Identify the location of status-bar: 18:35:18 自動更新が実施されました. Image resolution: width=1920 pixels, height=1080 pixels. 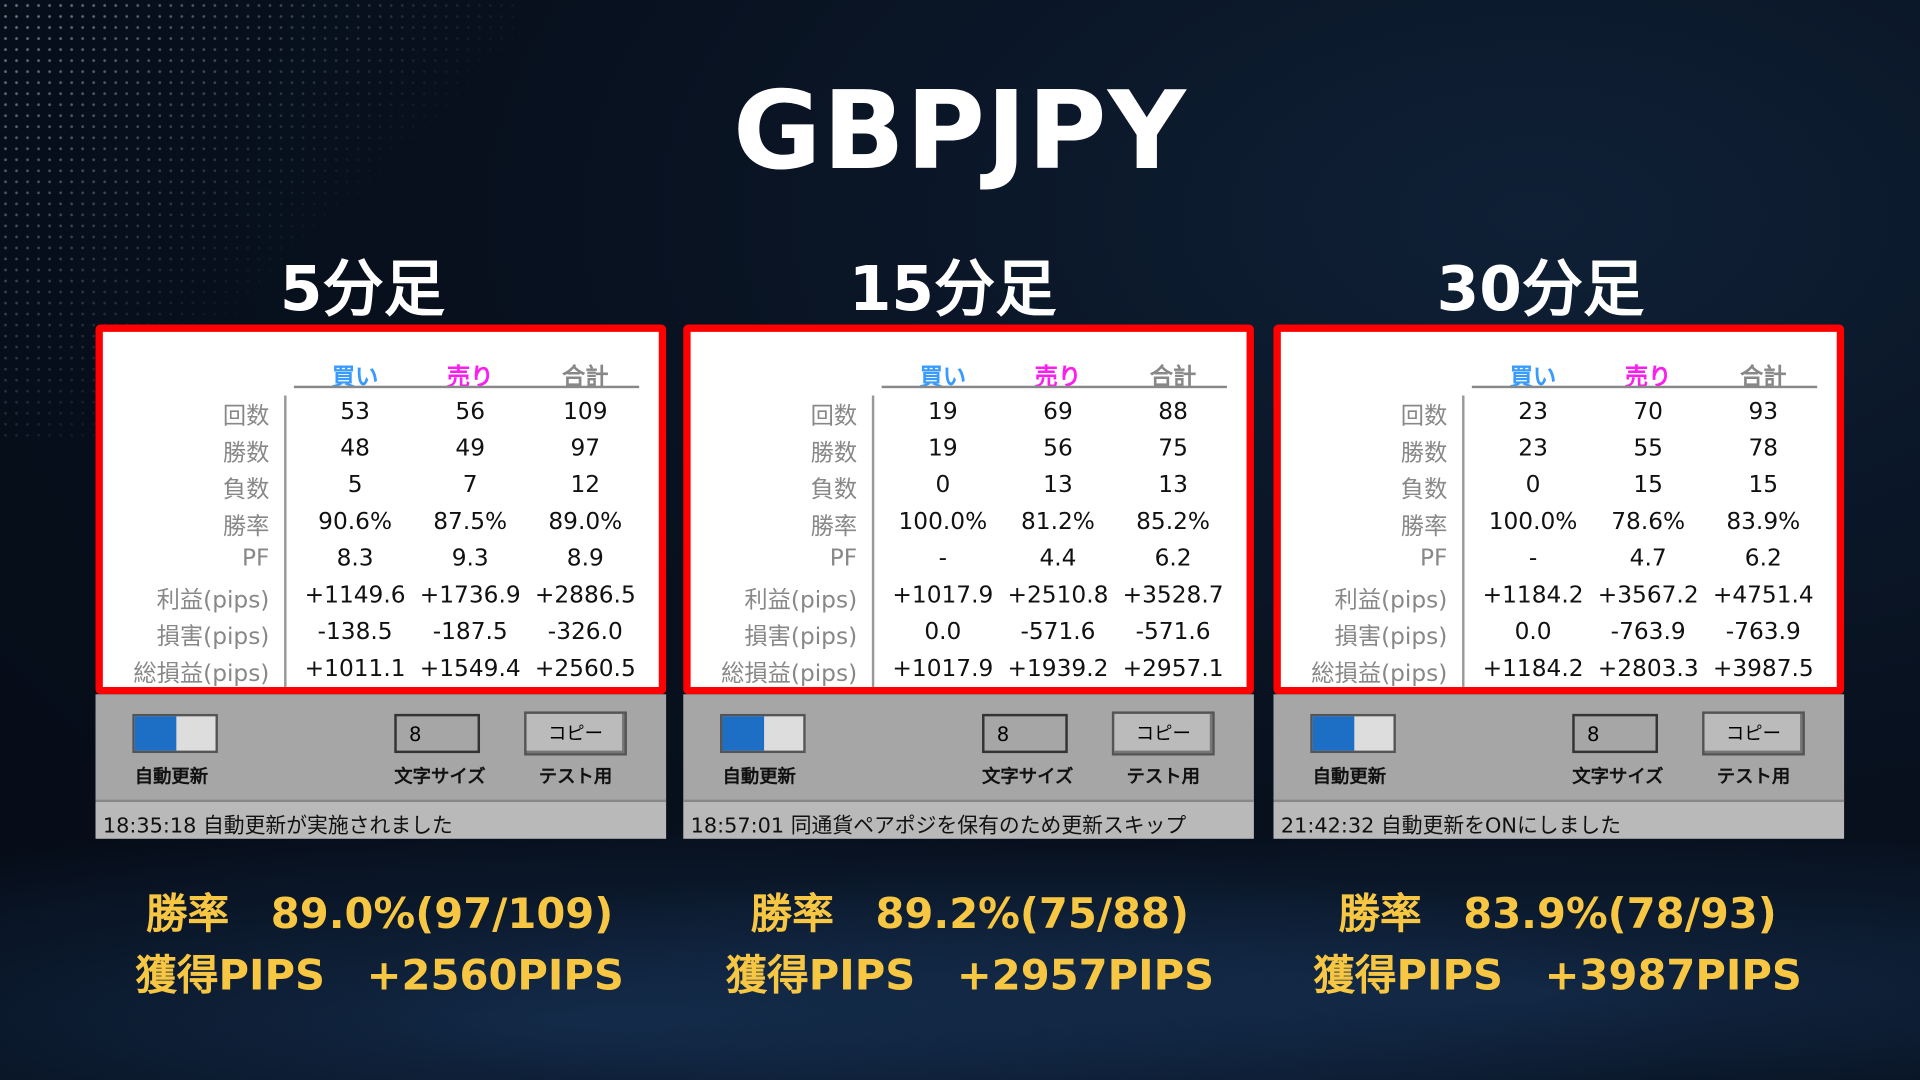
(381, 819).